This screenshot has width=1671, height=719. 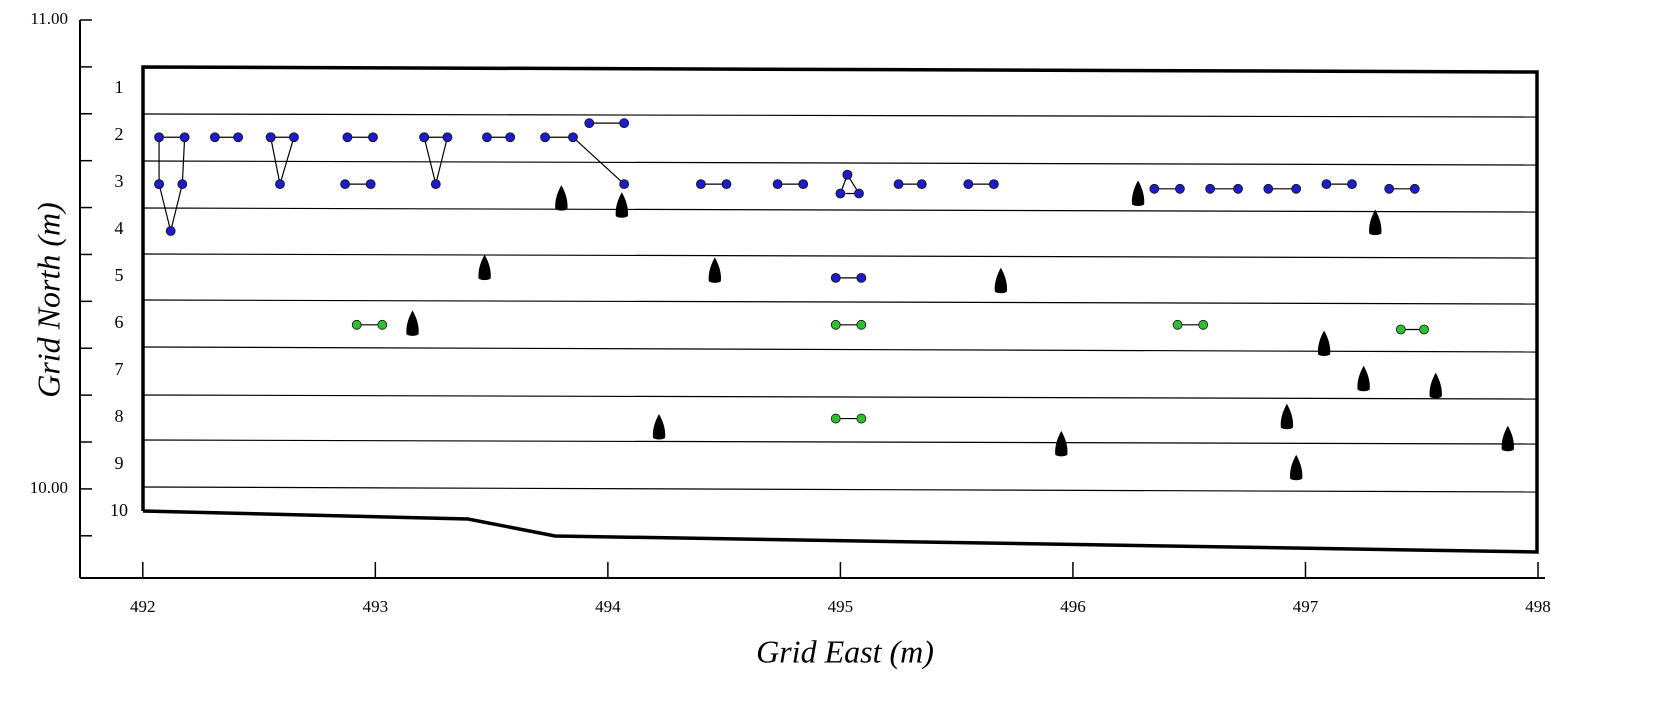 What do you see at coordinates (841, 606) in the screenshot?
I see `x-tick-label: 495` at bounding box center [841, 606].